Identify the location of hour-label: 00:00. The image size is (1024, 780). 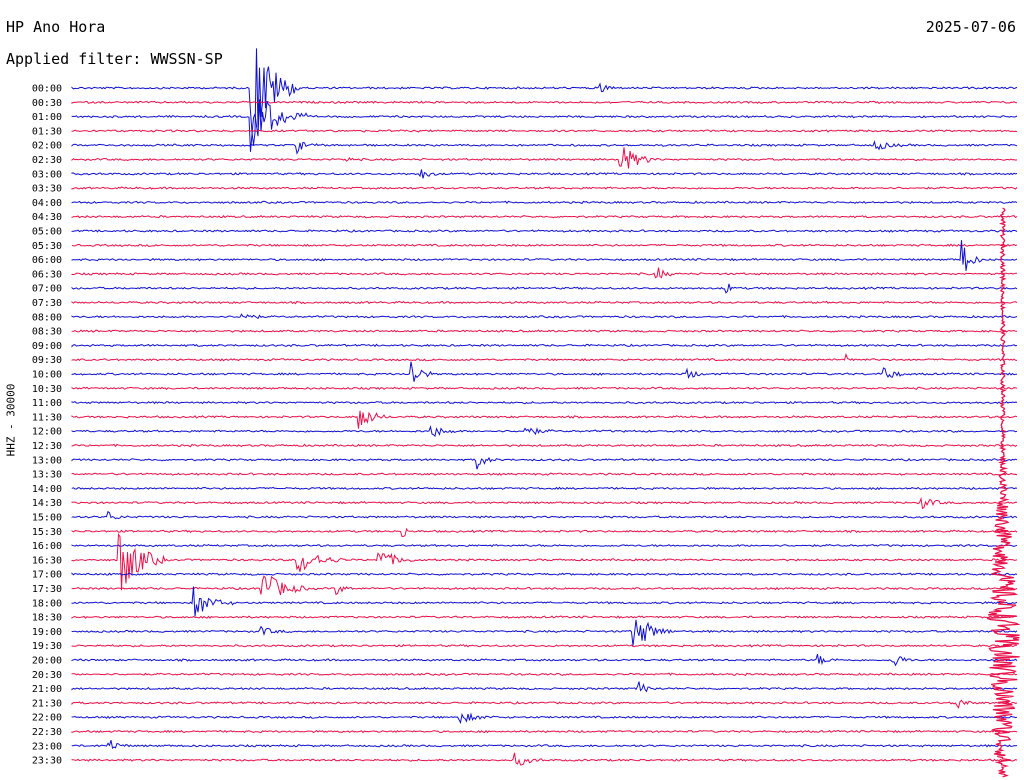
(47, 89).